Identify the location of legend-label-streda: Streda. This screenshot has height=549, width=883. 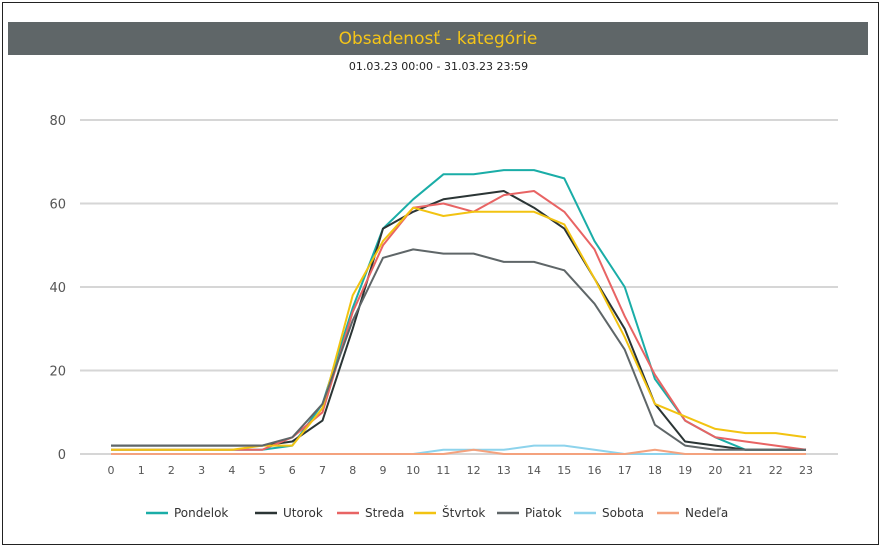
(384, 513).